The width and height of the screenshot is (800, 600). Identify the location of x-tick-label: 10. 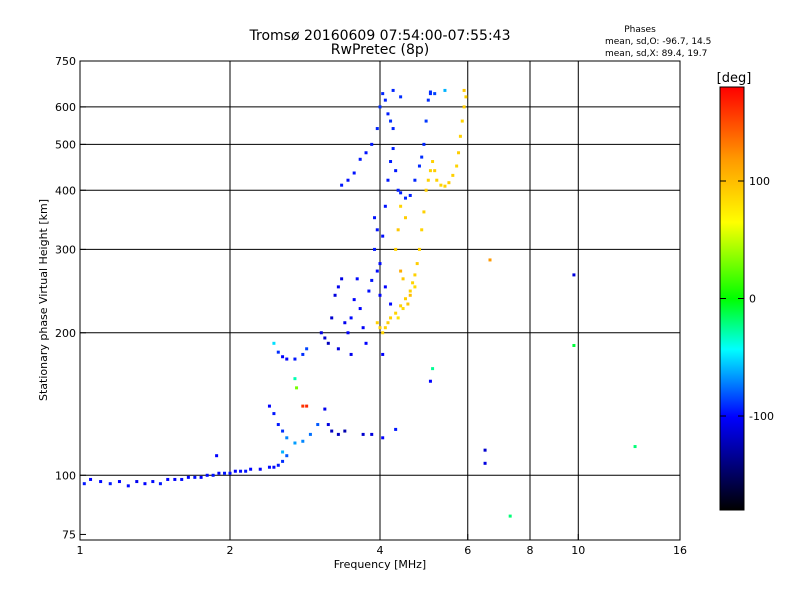
(578, 550).